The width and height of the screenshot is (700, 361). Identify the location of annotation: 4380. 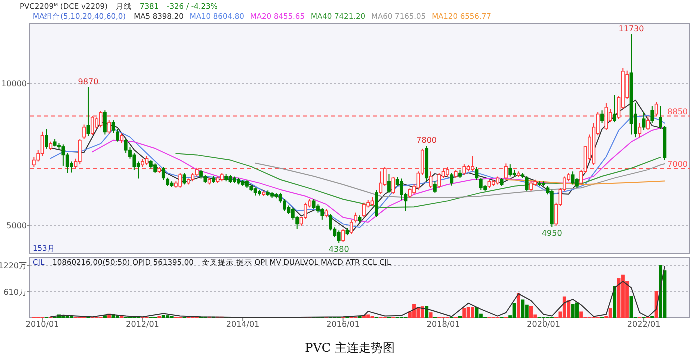
(339, 249).